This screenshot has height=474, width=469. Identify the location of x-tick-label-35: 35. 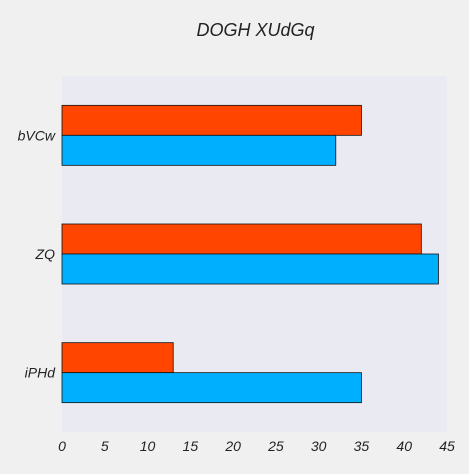
(362, 446).